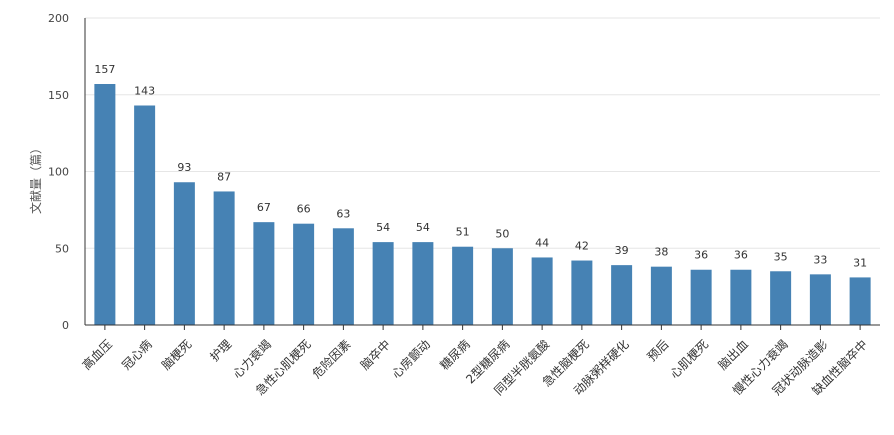  What do you see at coordinates (733, 354) in the screenshot?
I see `x-tick-label: 脑出血` at bounding box center [733, 354].